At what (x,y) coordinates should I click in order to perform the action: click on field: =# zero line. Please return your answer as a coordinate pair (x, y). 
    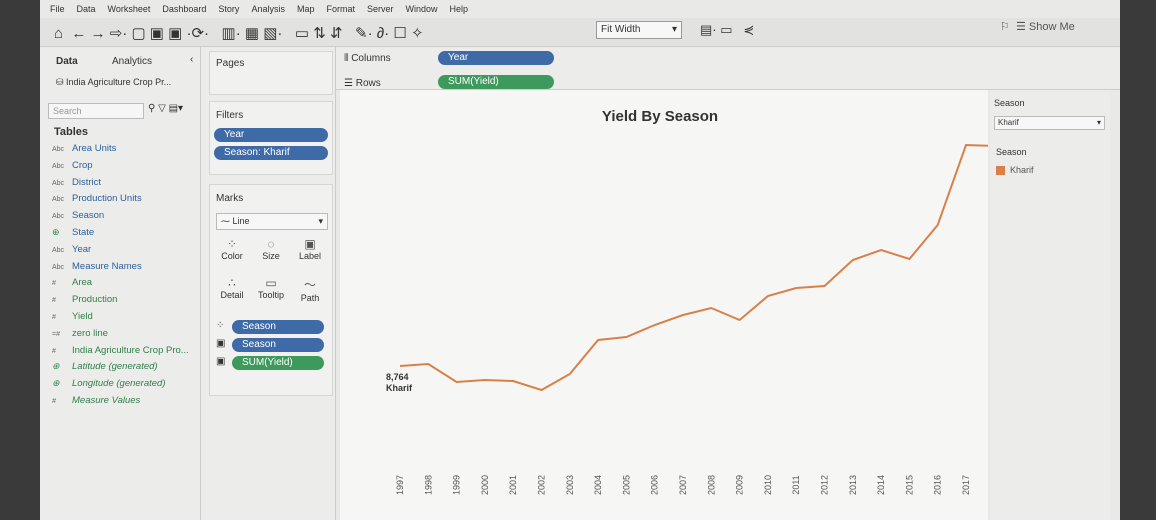
    Looking at the image, I should click on (120, 336).